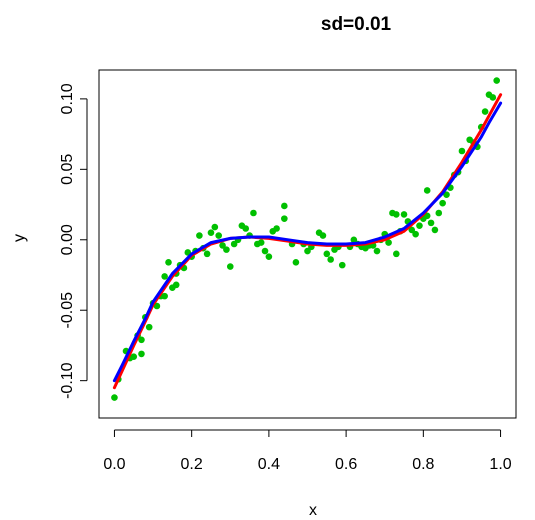  I want to click on x-tick-label: 0.0, so click(114, 464).